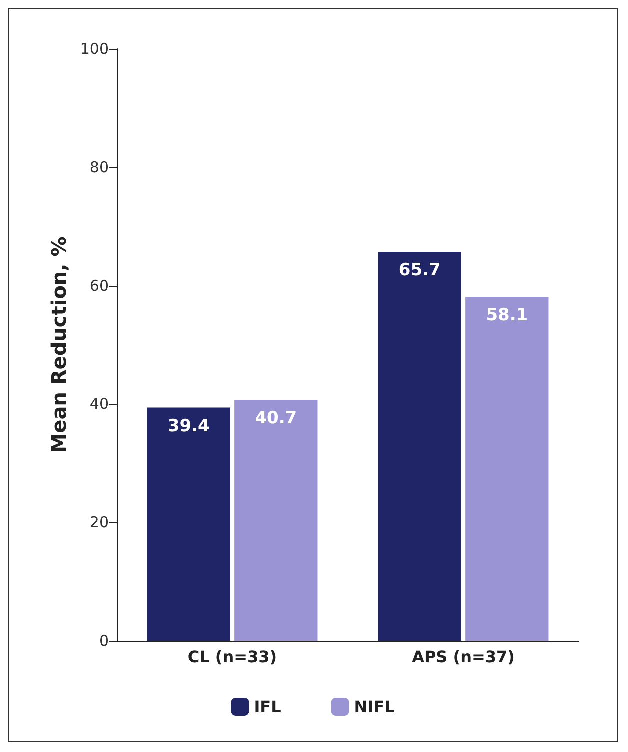 This screenshot has width=628, height=752. What do you see at coordinates (99, 285) in the screenshot?
I see `y-tick-label: 60` at bounding box center [99, 285].